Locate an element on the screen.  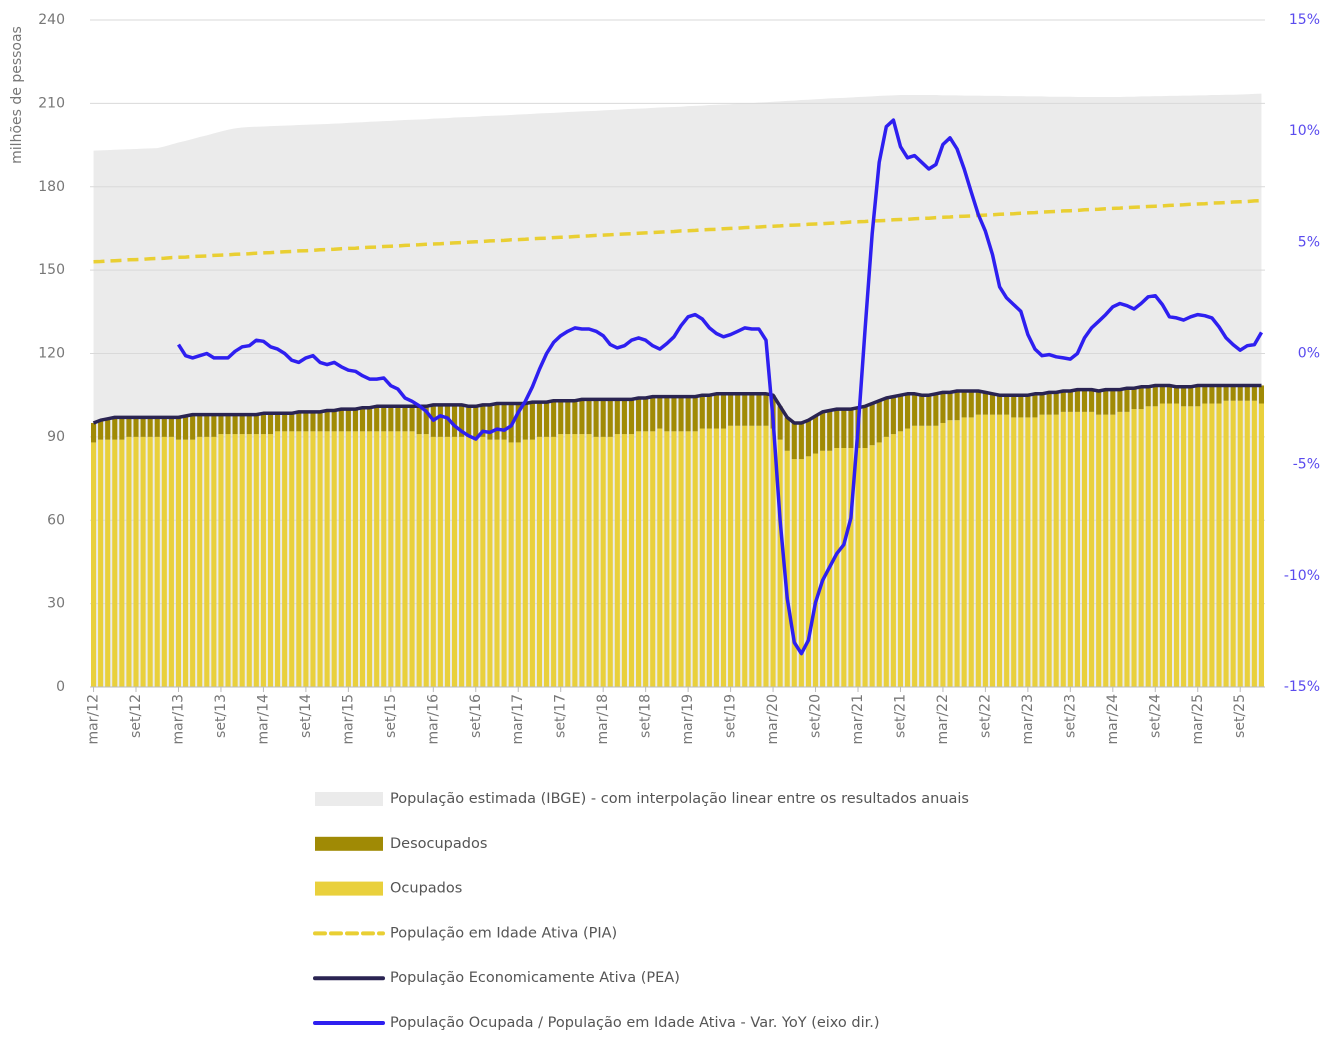
y-tick-label: 180 is located at coordinates (51, 187).